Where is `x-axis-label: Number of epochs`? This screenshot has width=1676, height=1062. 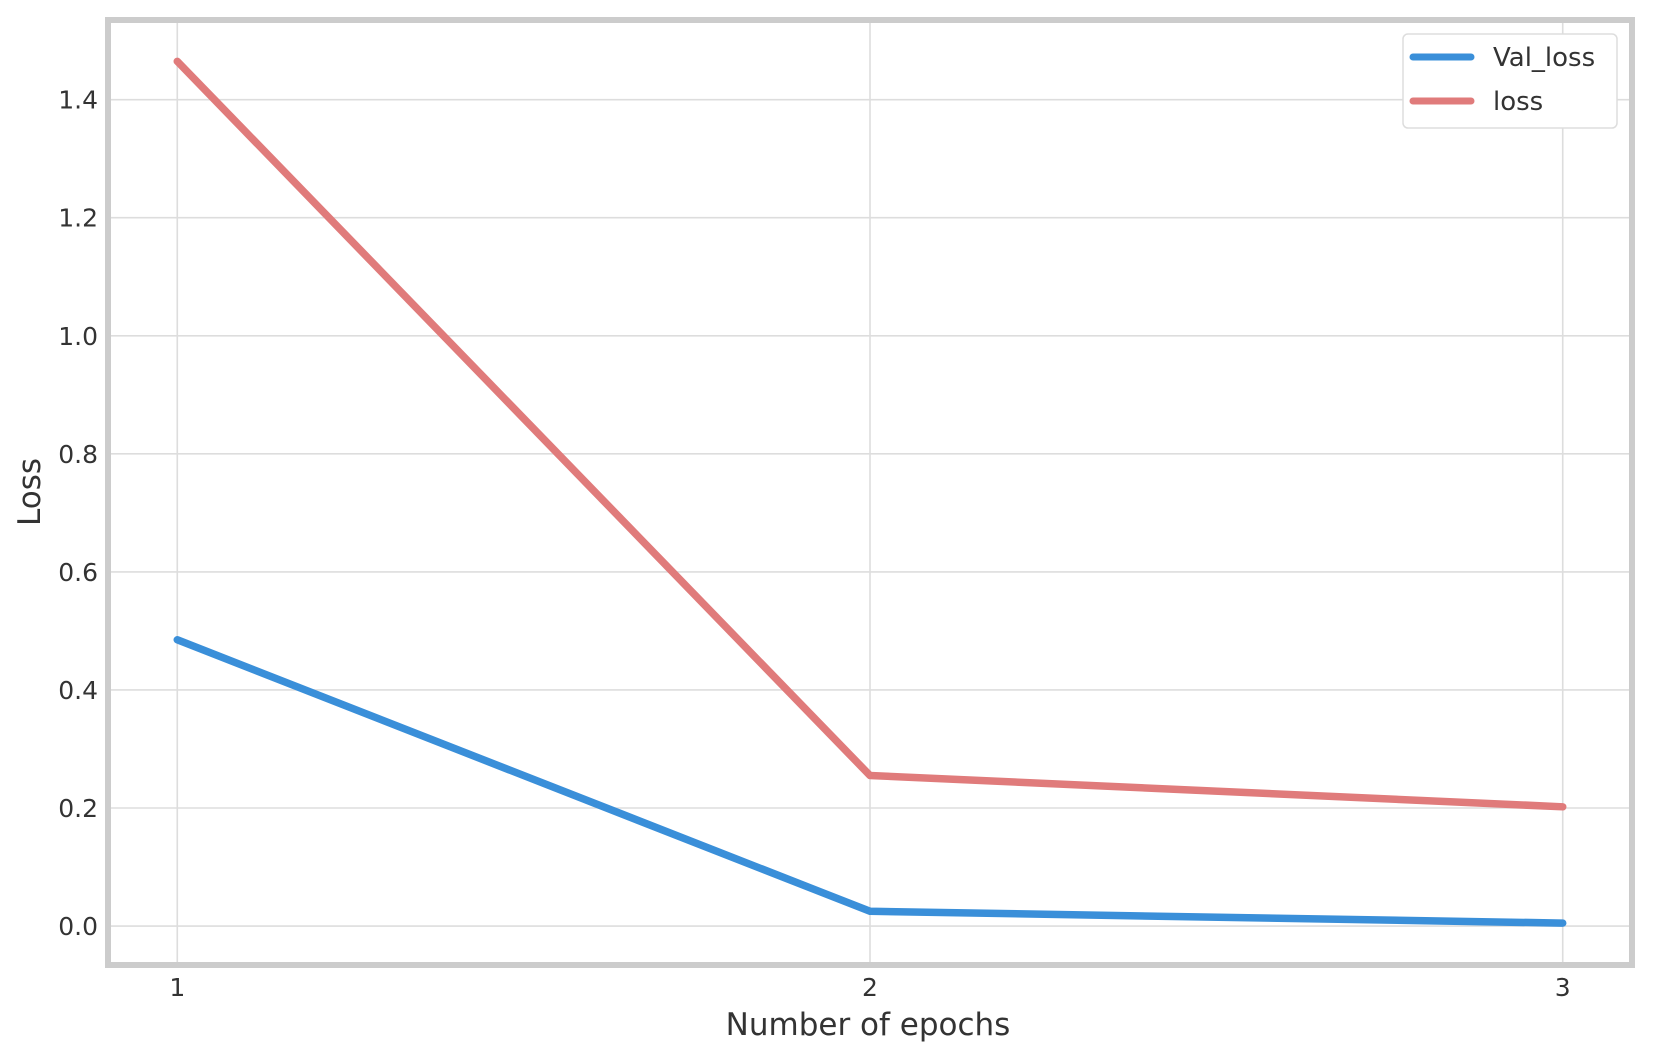
x-axis-label: Number of epochs is located at coordinates (868, 1025).